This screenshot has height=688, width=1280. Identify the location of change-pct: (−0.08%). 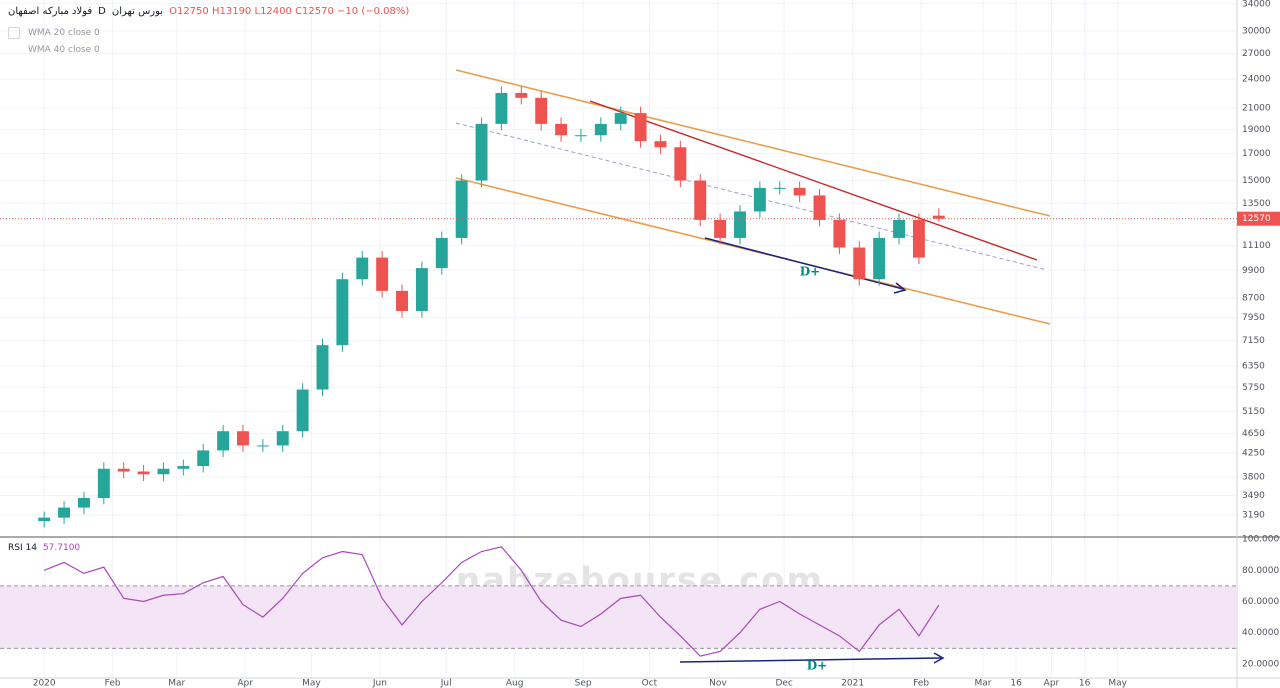
(385, 11).